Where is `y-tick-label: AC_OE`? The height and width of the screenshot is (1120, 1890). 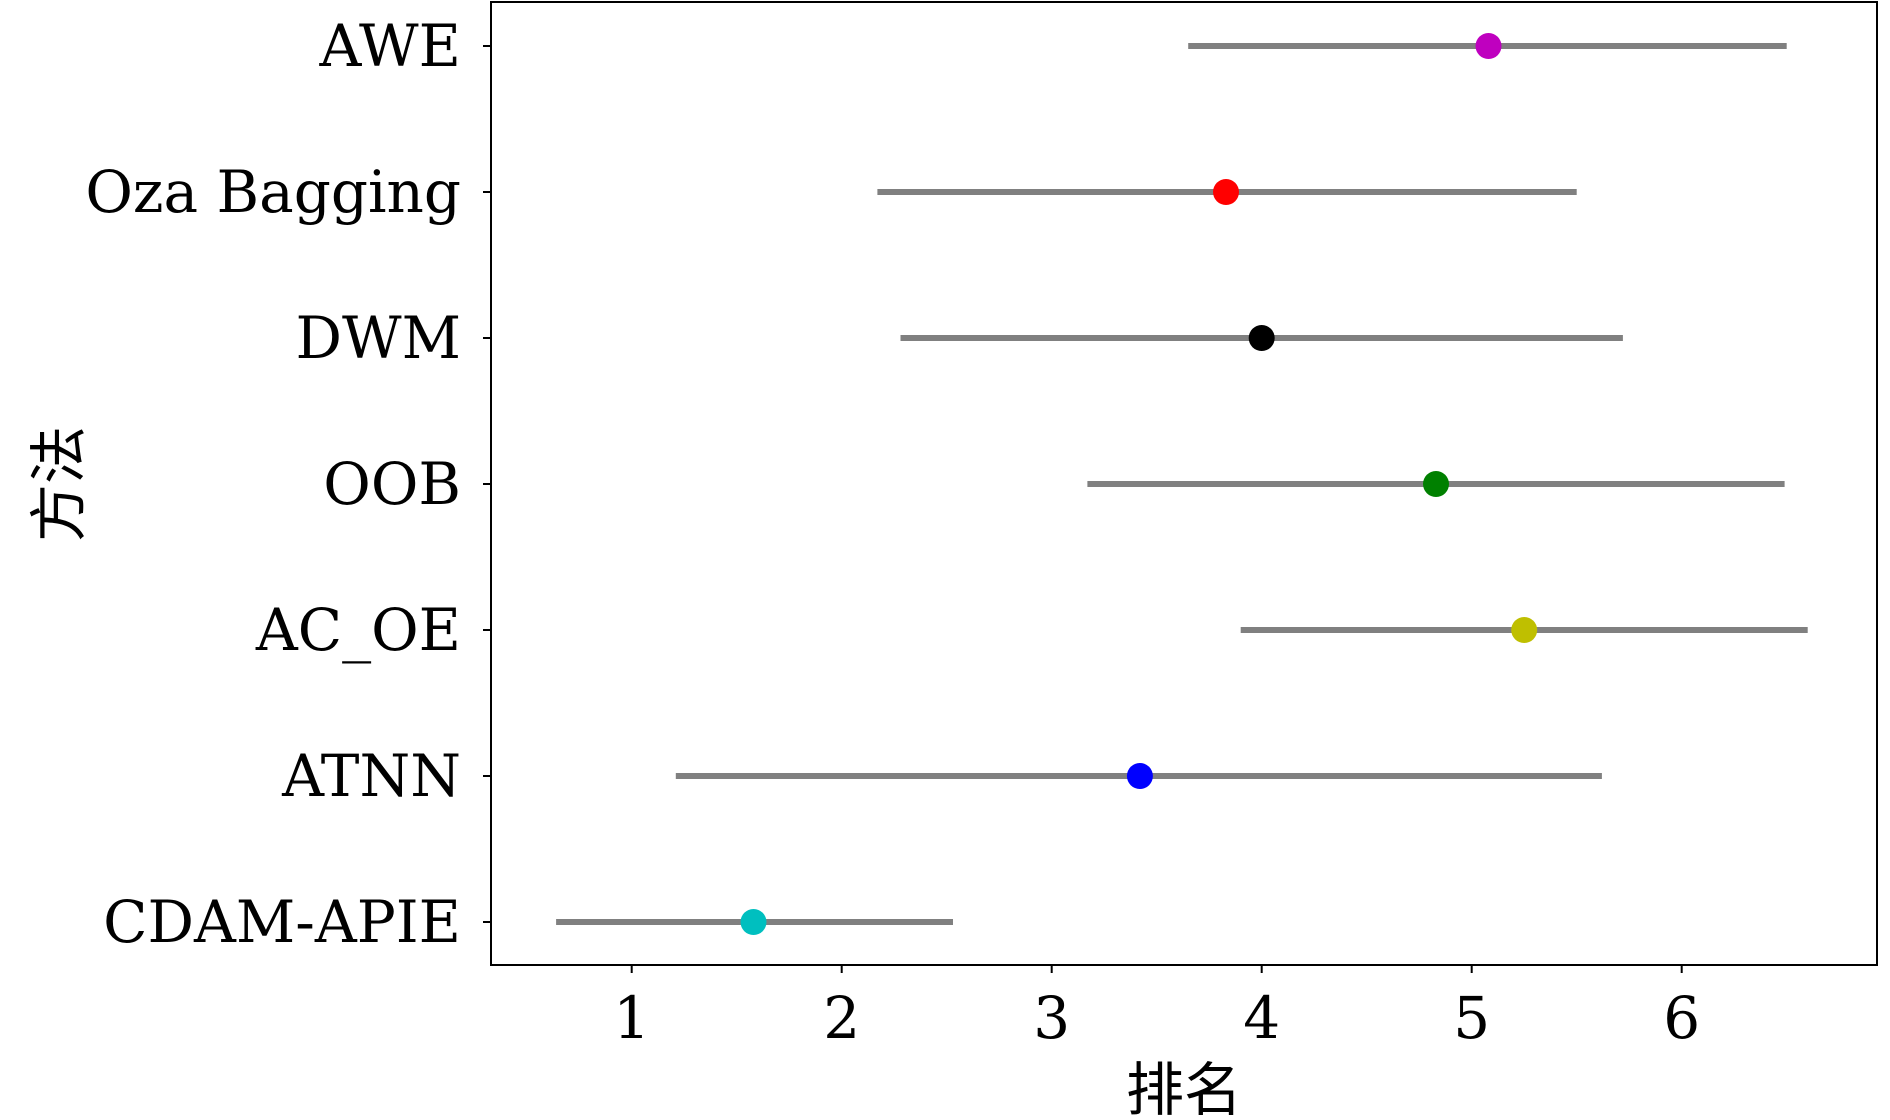 y-tick-label: AC_OE is located at coordinates (358, 630).